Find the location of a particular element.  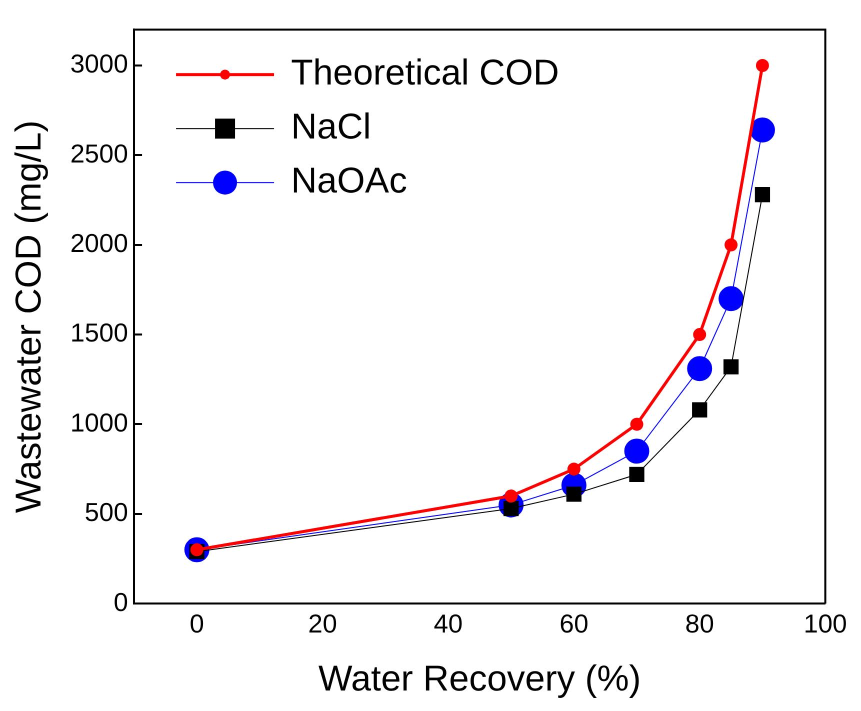

y-tick-label: 0 is located at coordinates (121, 601).